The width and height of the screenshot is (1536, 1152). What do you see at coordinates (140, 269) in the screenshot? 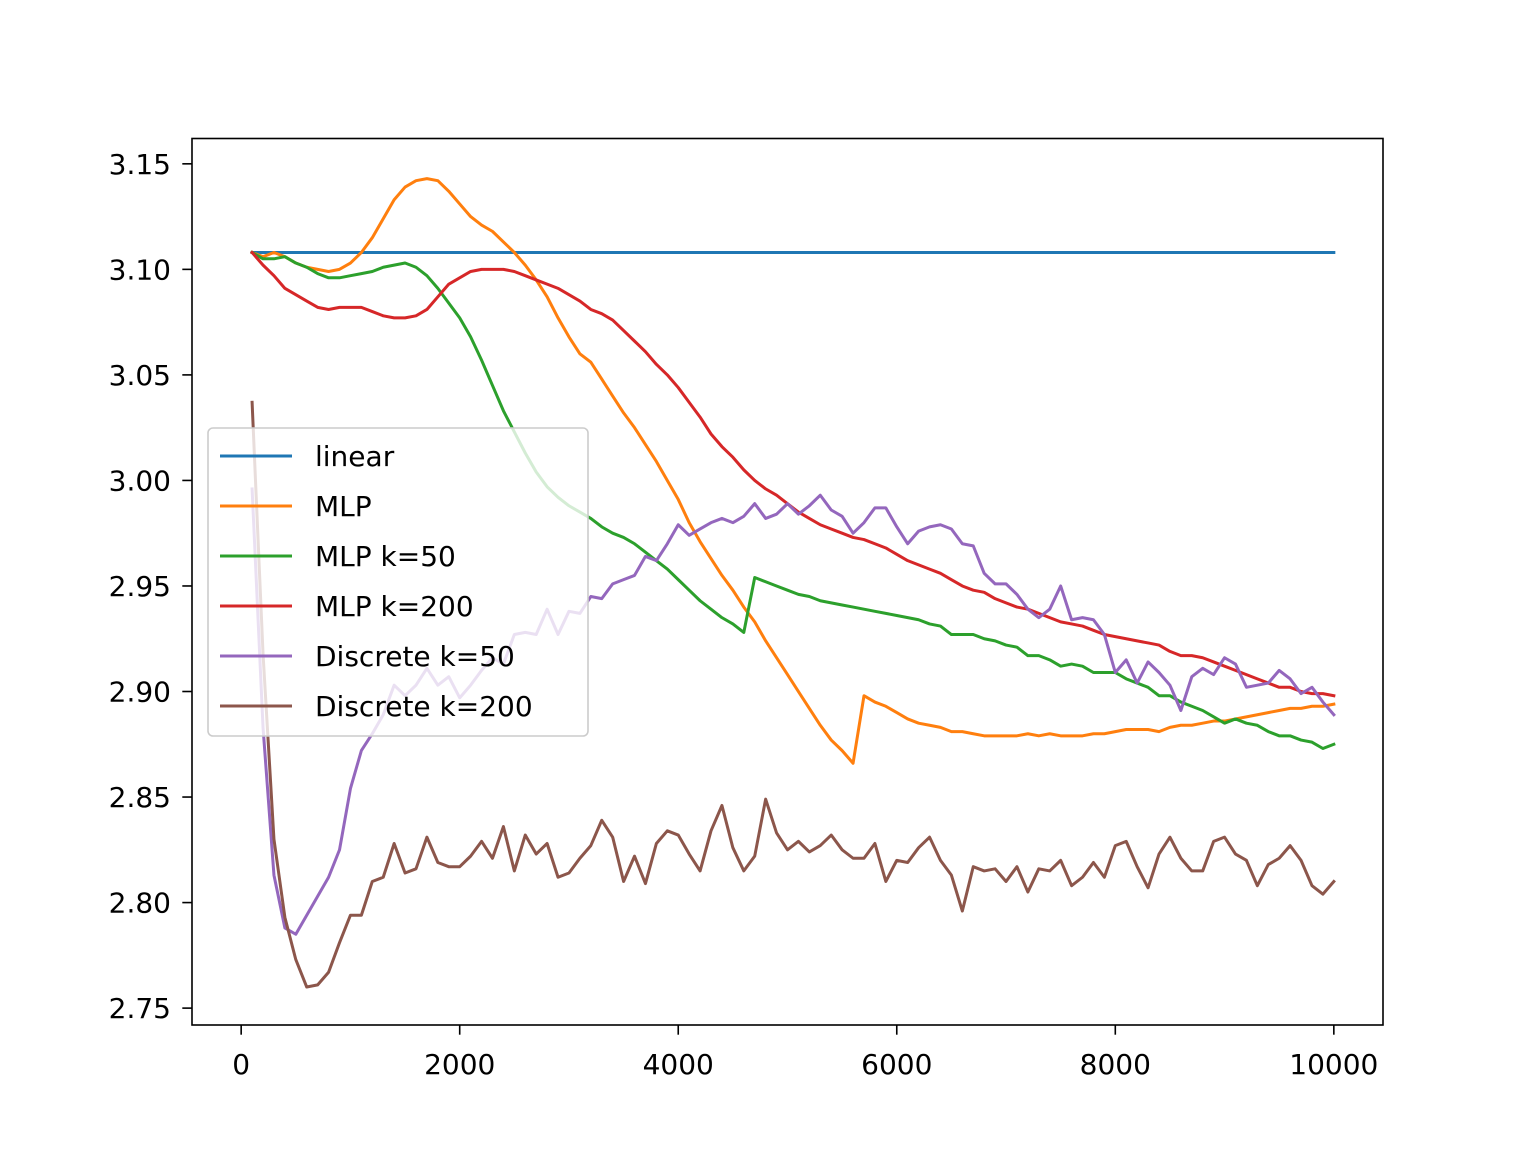
I see `y-tick-label: 3.10` at bounding box center [140, 269].